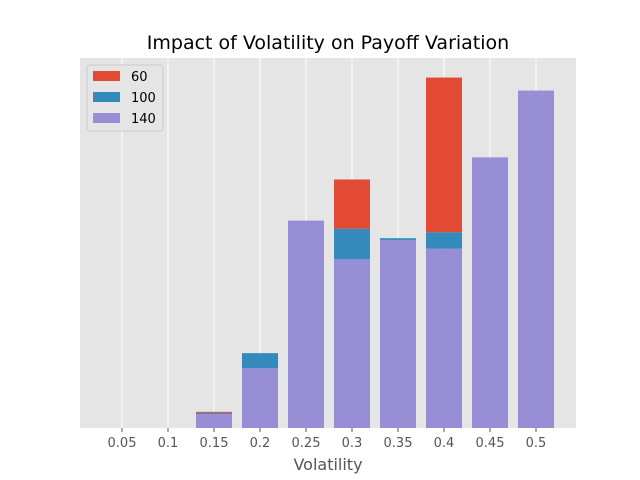 The image size is (640, 480). I want to click on bar-100-0.15, so click(214, 413).